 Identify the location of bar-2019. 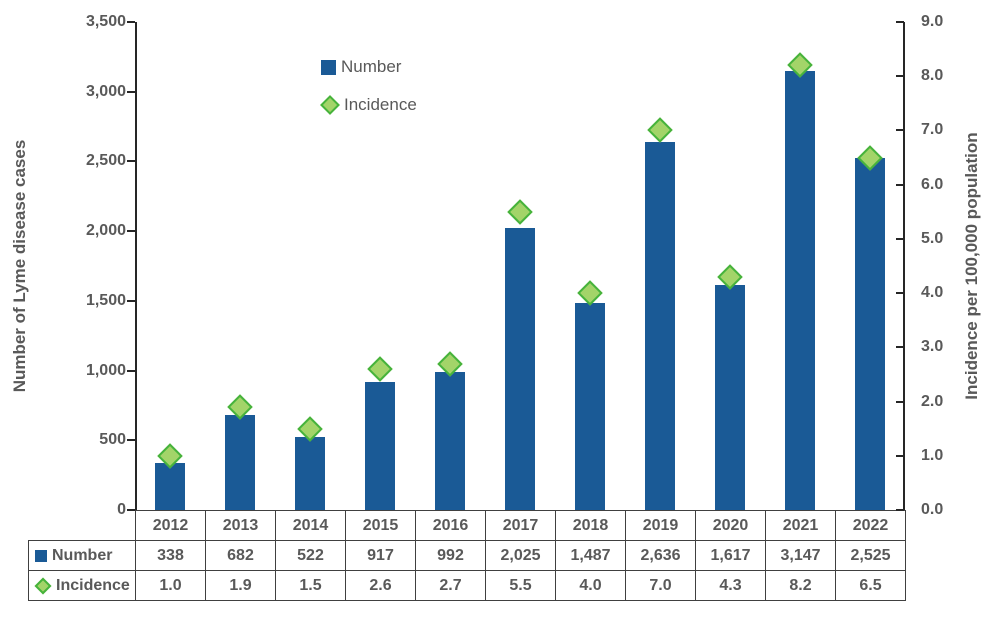
(660, 326).